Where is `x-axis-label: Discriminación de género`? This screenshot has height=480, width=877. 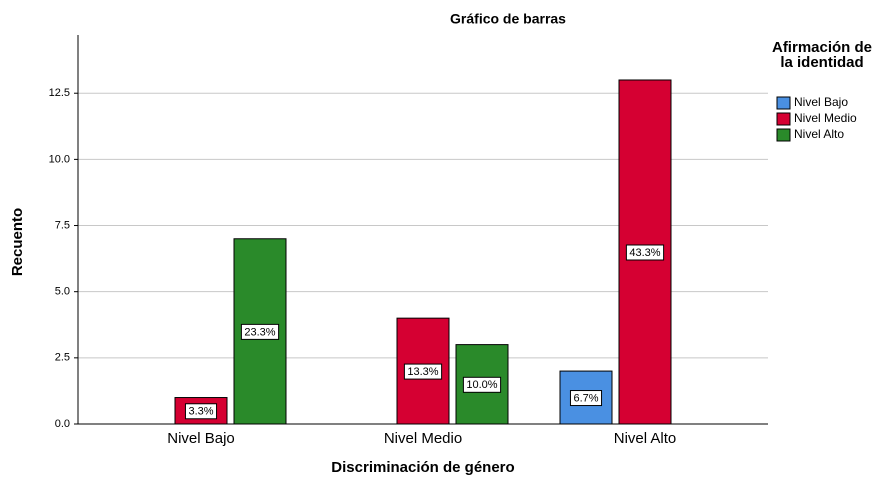
x-axis-label: Discriminación de género is located at coordinates (422, 467).